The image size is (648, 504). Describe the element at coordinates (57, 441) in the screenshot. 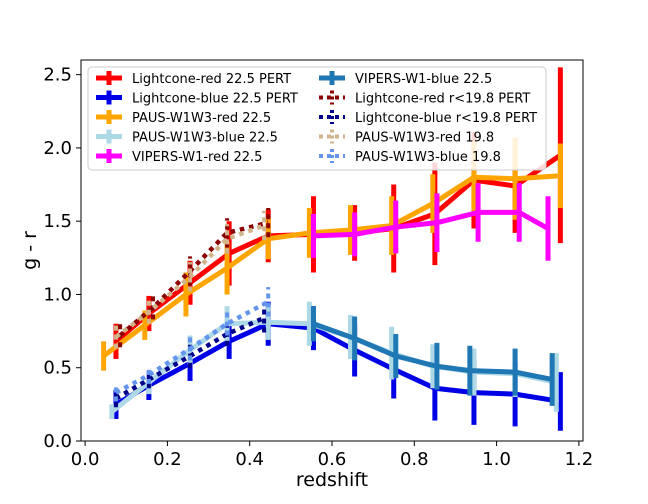

I see `y-tick-label: 0.0` at that location.